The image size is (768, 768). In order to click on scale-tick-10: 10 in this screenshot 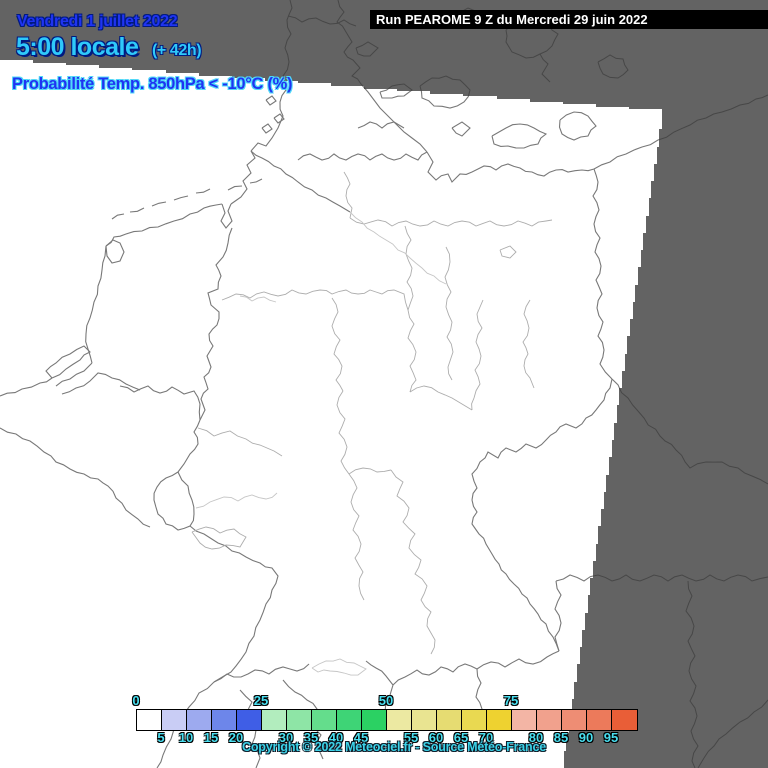, I will do `click(186, 737)`.